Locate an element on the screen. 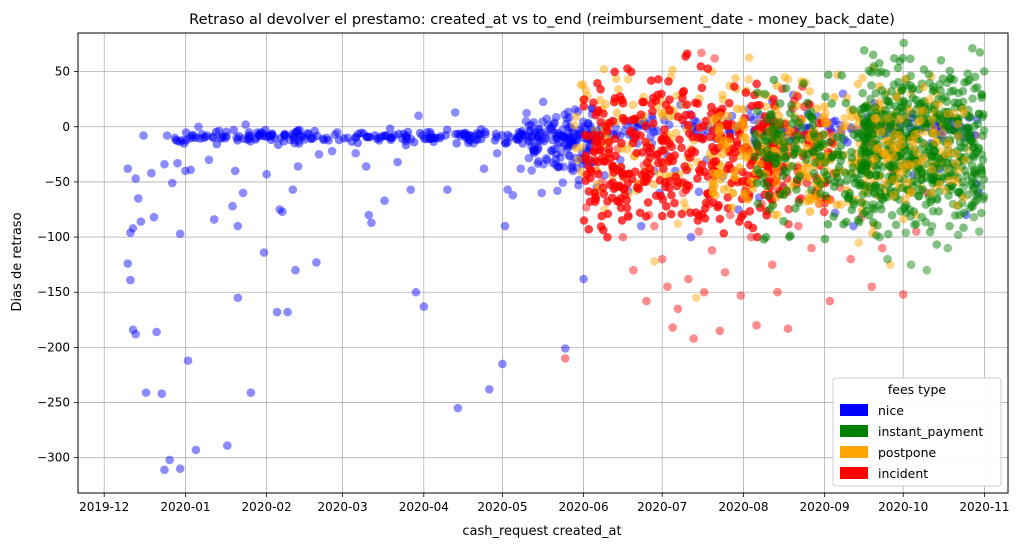  data-point-postpone is located at coordinates (748, 79).